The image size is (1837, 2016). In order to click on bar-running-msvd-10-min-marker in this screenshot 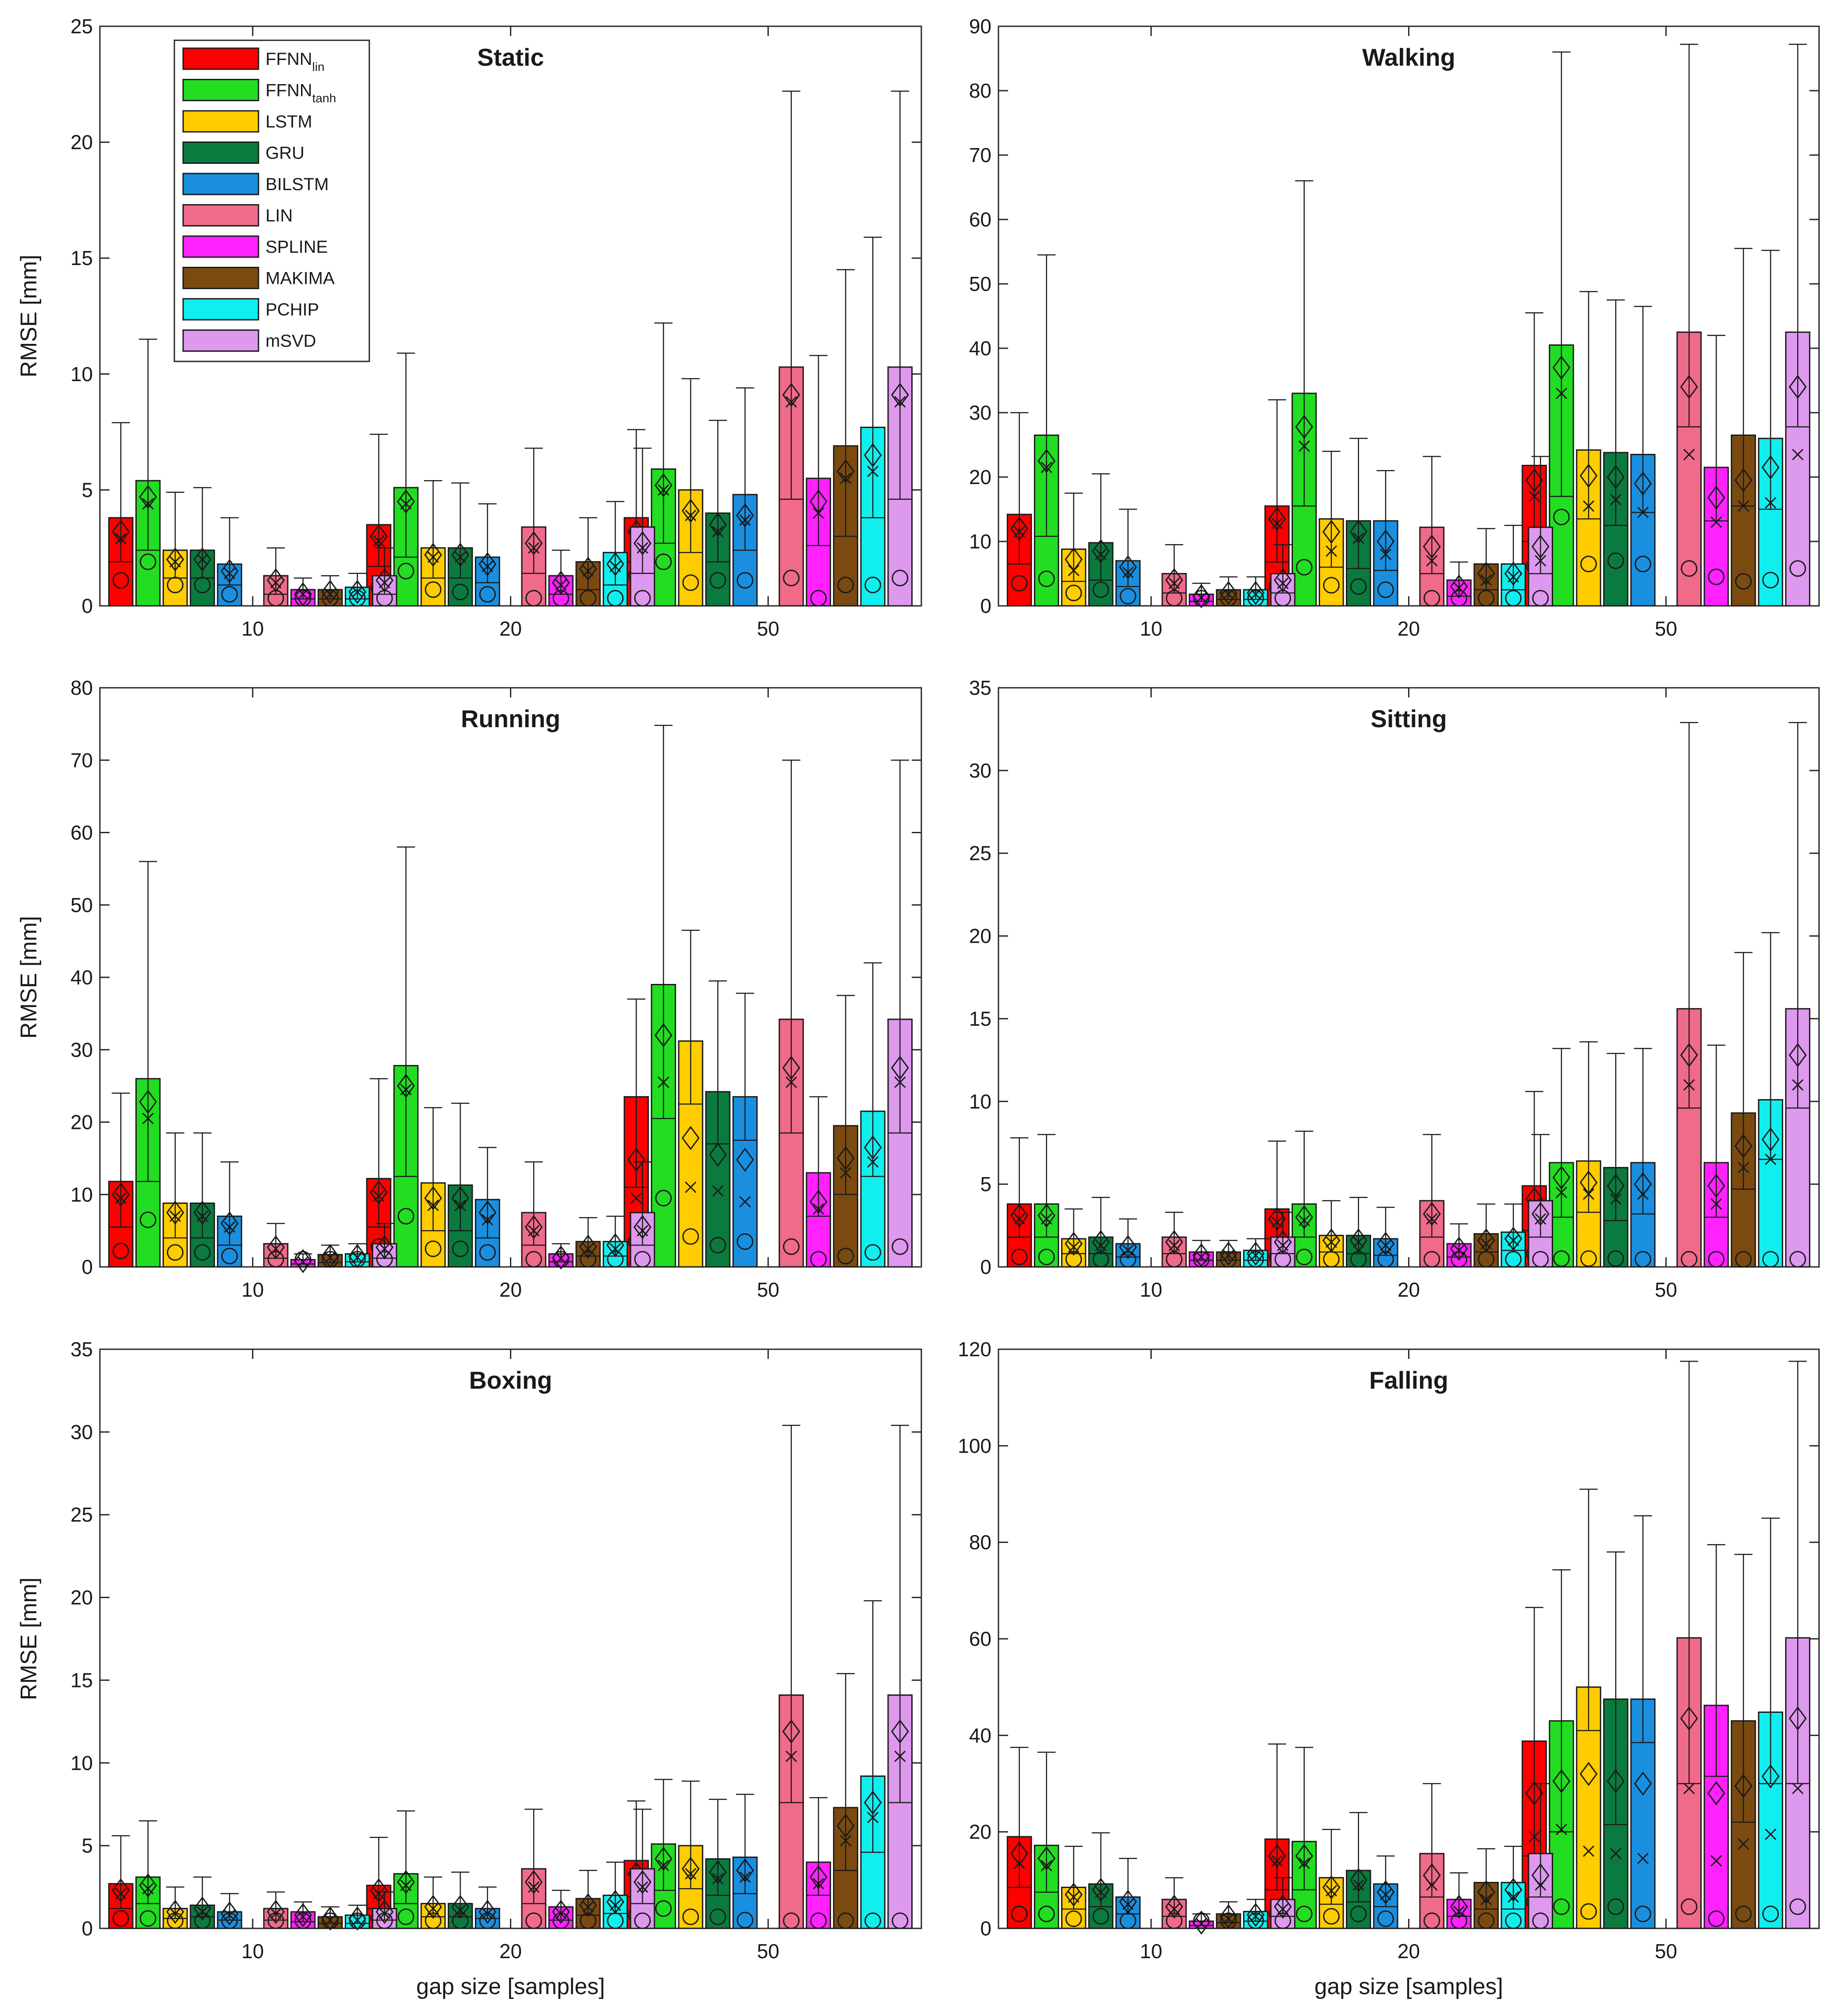, I will do `click(384, 1259)`.